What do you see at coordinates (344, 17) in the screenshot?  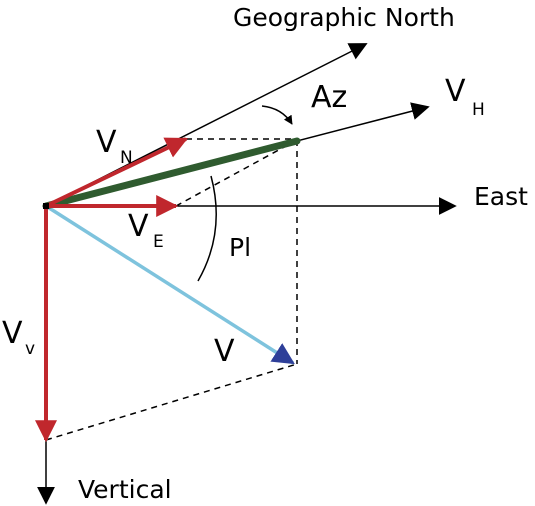 I see `north-label: Geographic North` at bounding box center [344, 17].